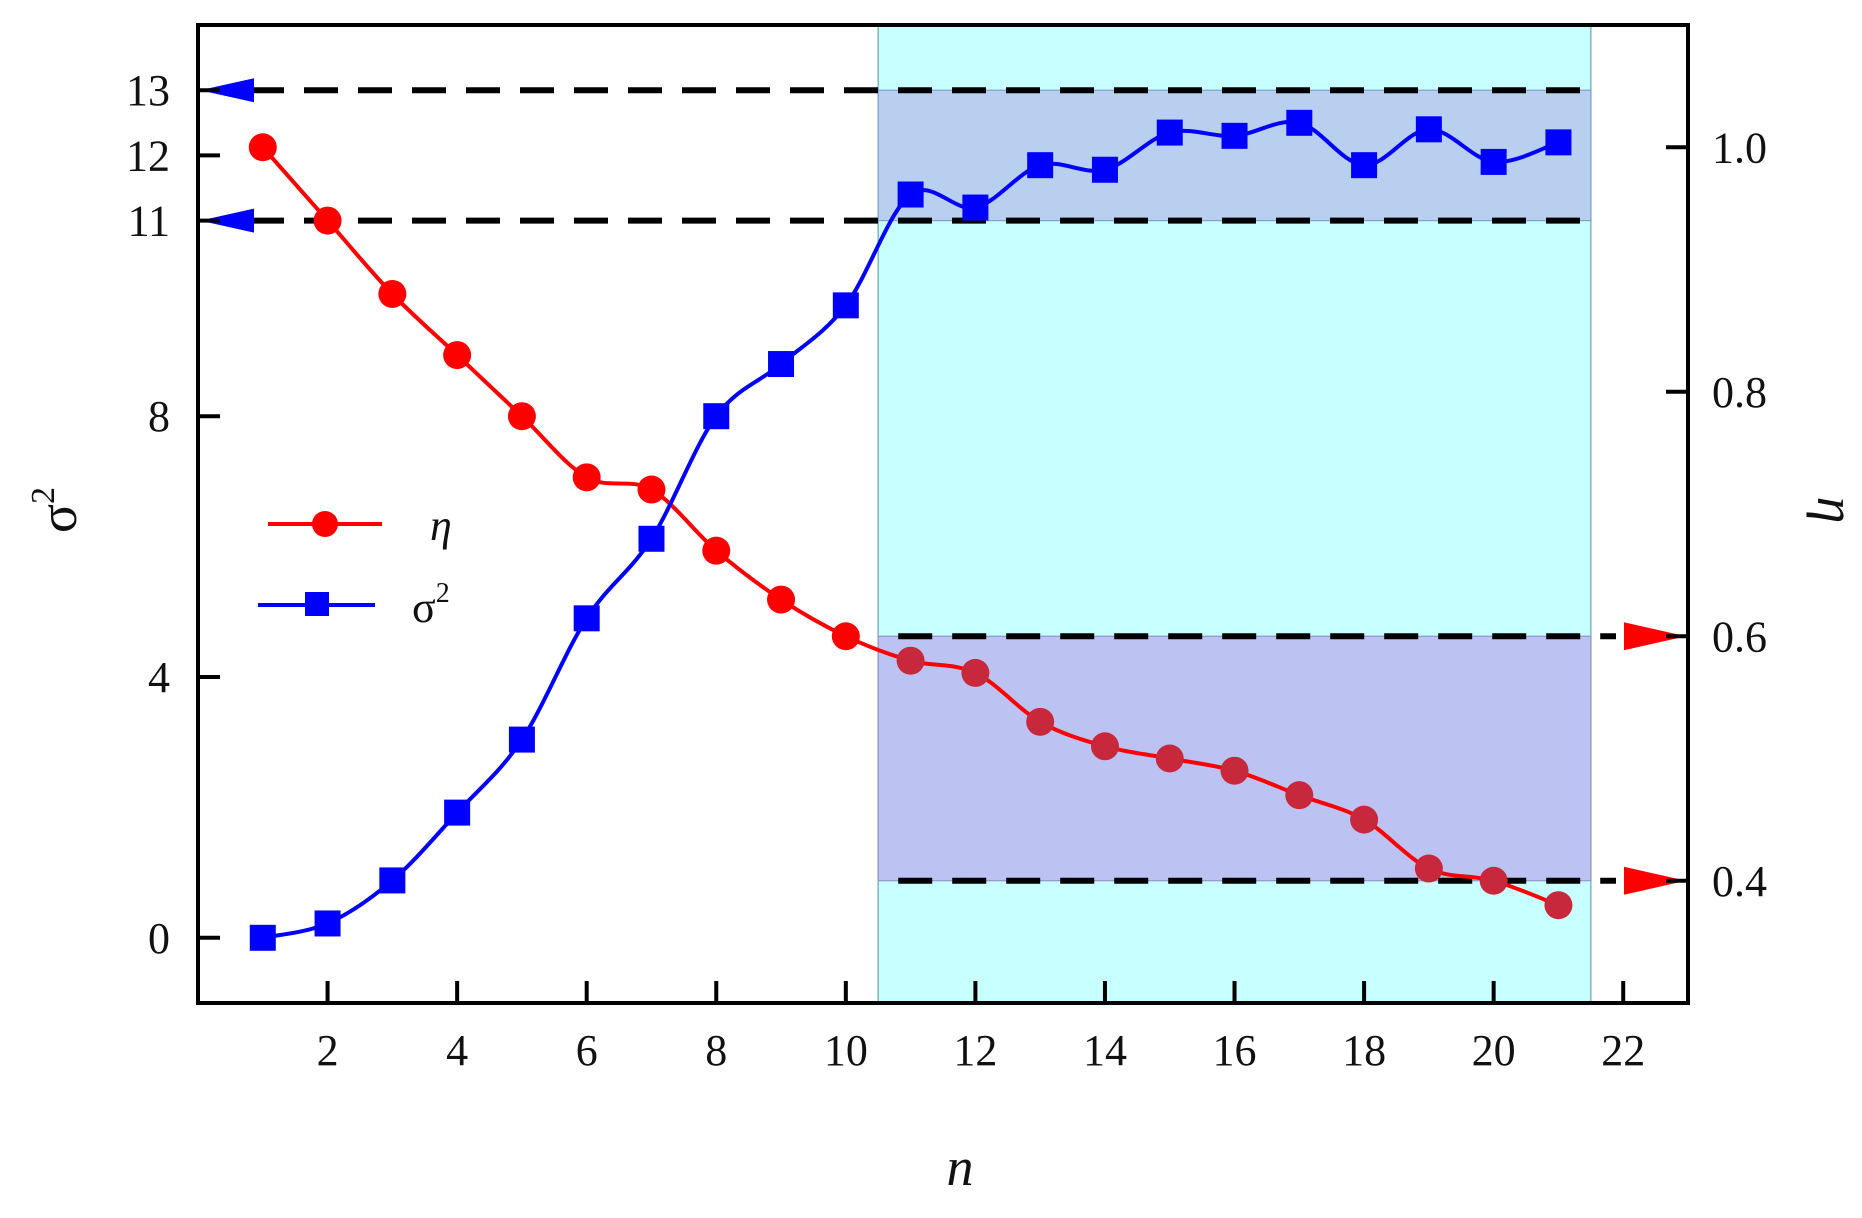 The width and height of the screenshot is (1862, 1218). I want to click on y-right-axis-title: η, so click(1834, 510).